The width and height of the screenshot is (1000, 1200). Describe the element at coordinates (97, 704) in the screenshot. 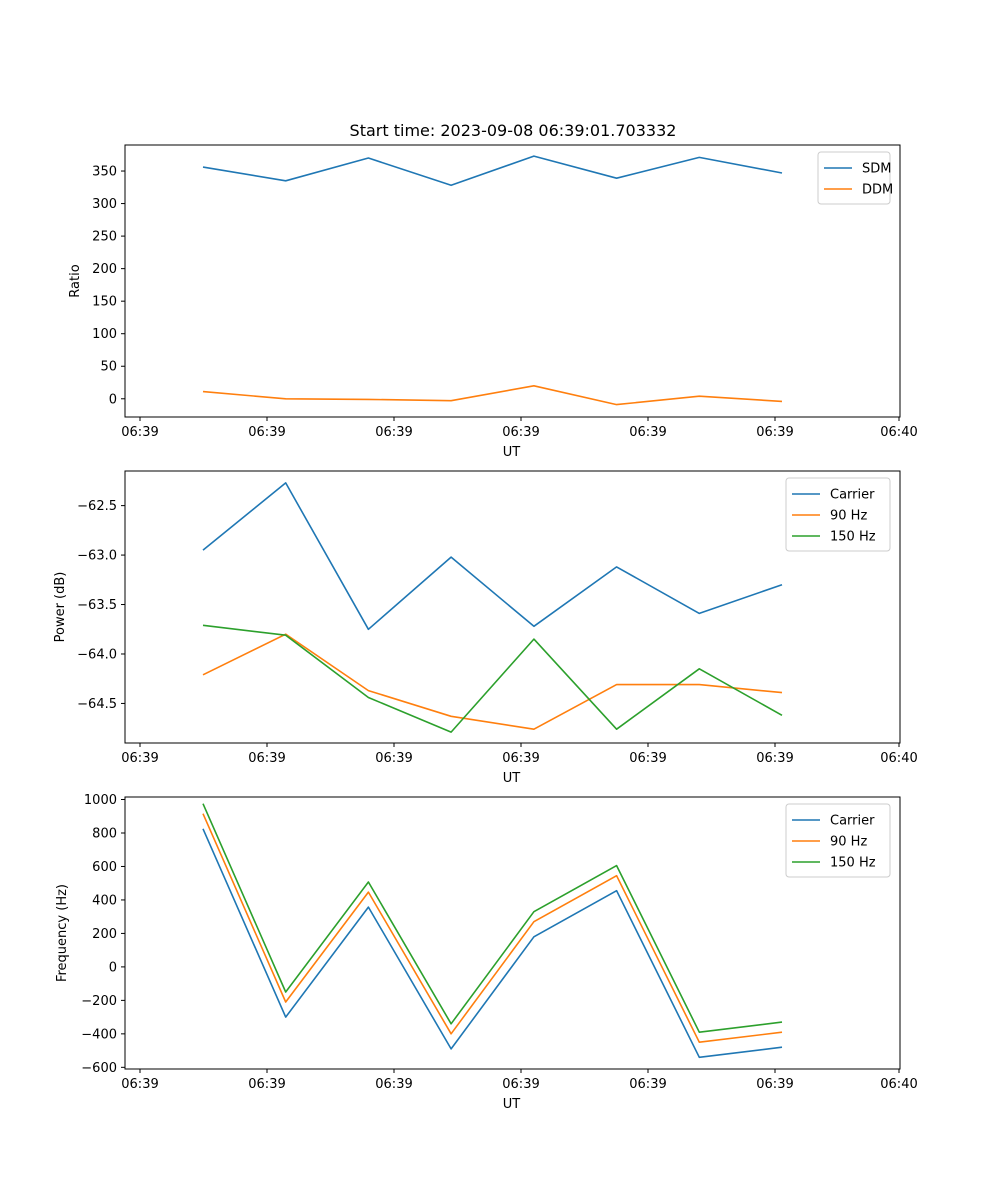

I see `y-tick-label: −64.5` at that location.